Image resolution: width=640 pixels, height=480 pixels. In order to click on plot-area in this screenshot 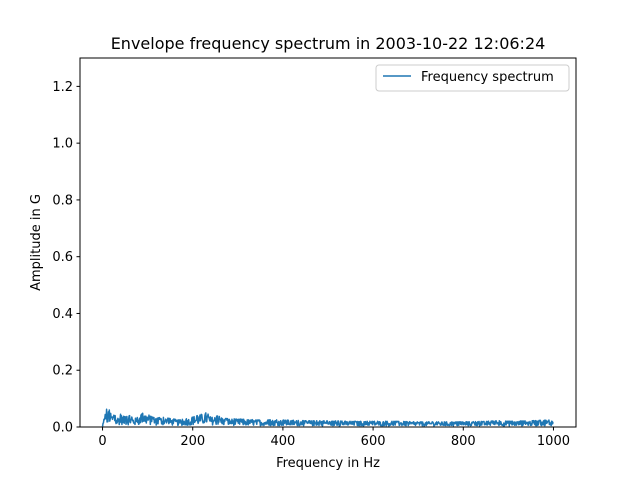, I will do `click(327, 417)`.